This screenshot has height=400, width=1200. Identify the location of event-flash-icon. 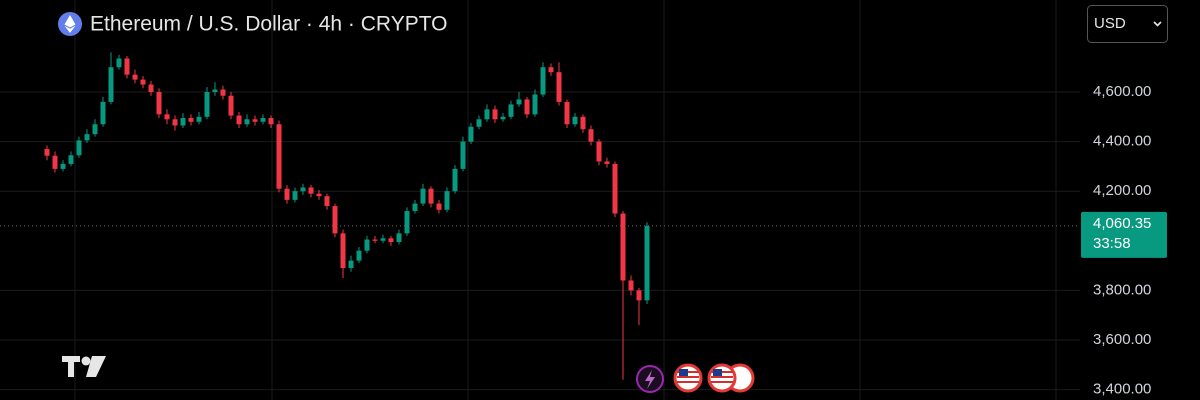
(650, 379).